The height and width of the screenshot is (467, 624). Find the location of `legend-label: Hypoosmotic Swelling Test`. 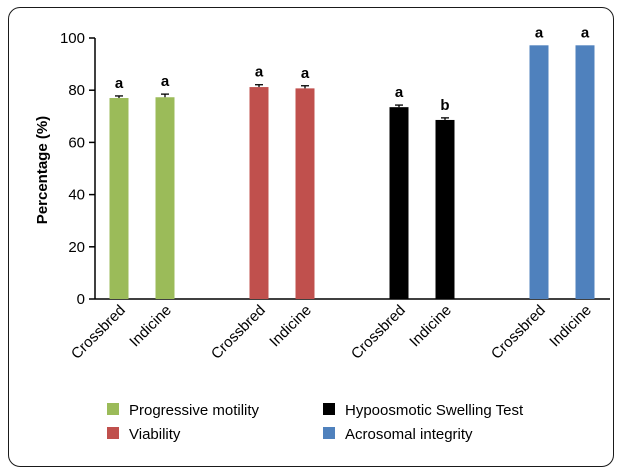

legend-label: Hypoosmotic Swelling Test is located at coordinates (434, 410).